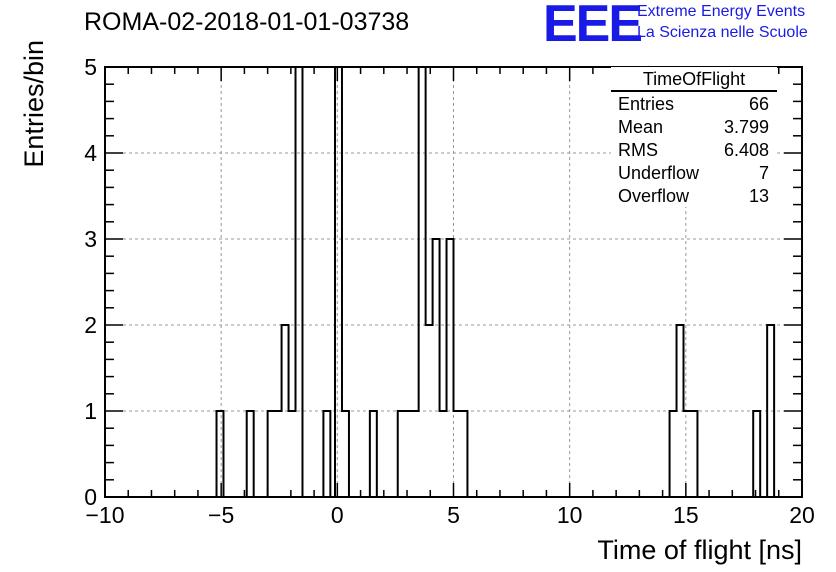 The image size is (836, 572). I want to click on y-tick-label-0: 0, so click(90, 497).